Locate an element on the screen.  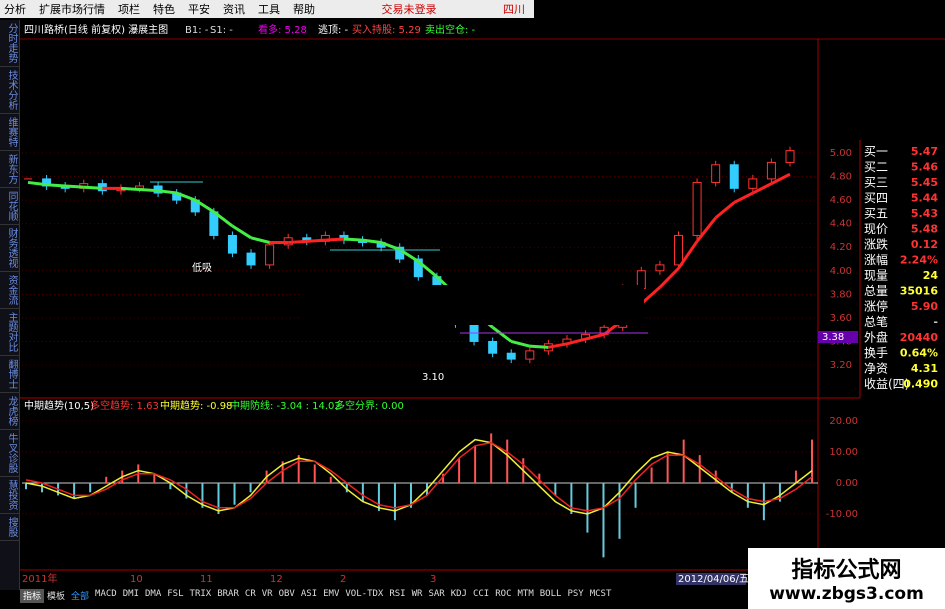
indicator-tab: 全部 is located at coordinates (80, 597).